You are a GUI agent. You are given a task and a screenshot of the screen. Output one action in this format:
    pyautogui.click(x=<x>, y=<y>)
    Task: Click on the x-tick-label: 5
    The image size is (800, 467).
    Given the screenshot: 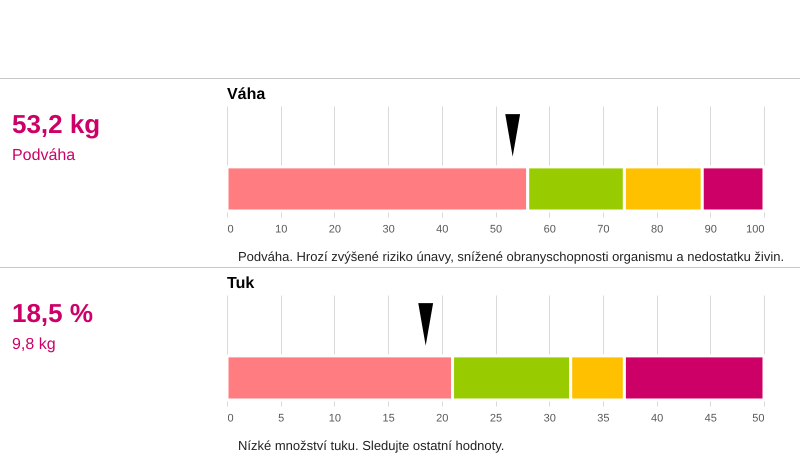 What is the action you would take?
    pyautogui.click(x=281, y=418)
    